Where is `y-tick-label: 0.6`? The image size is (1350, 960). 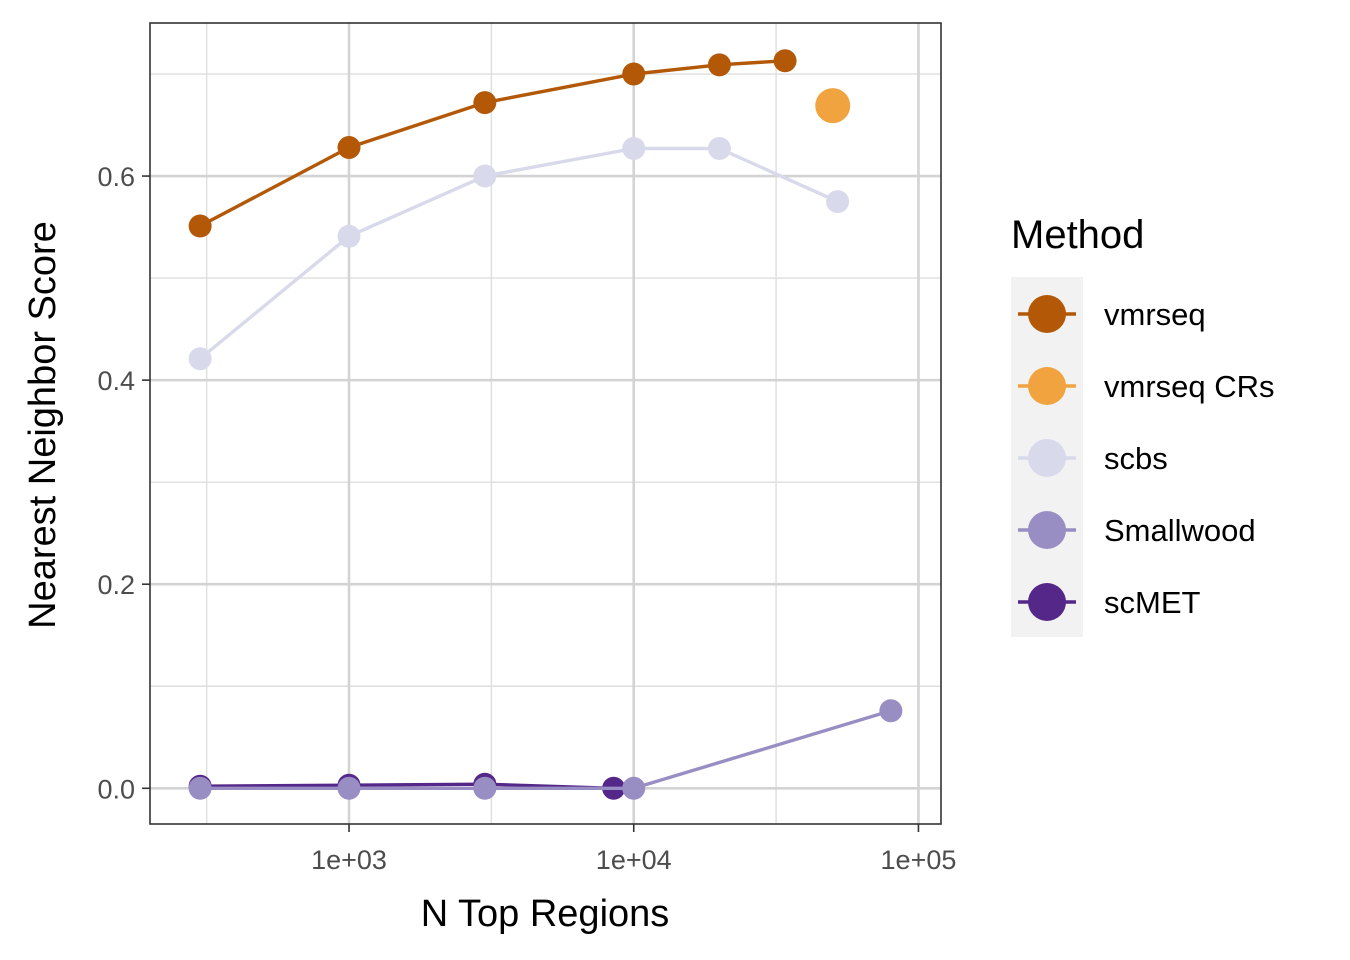 y-tick-label: 0.6 is located at coordinates (116, 177).